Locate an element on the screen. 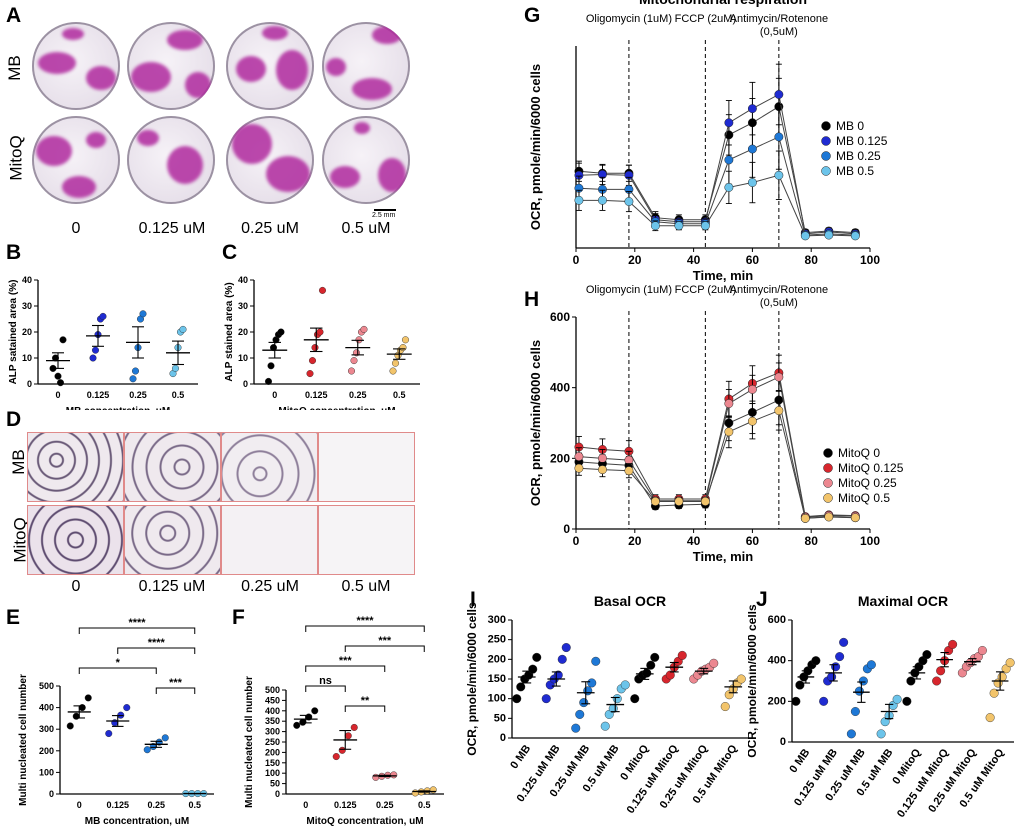  panel-label-g: G is located at coordinates (532, 15).